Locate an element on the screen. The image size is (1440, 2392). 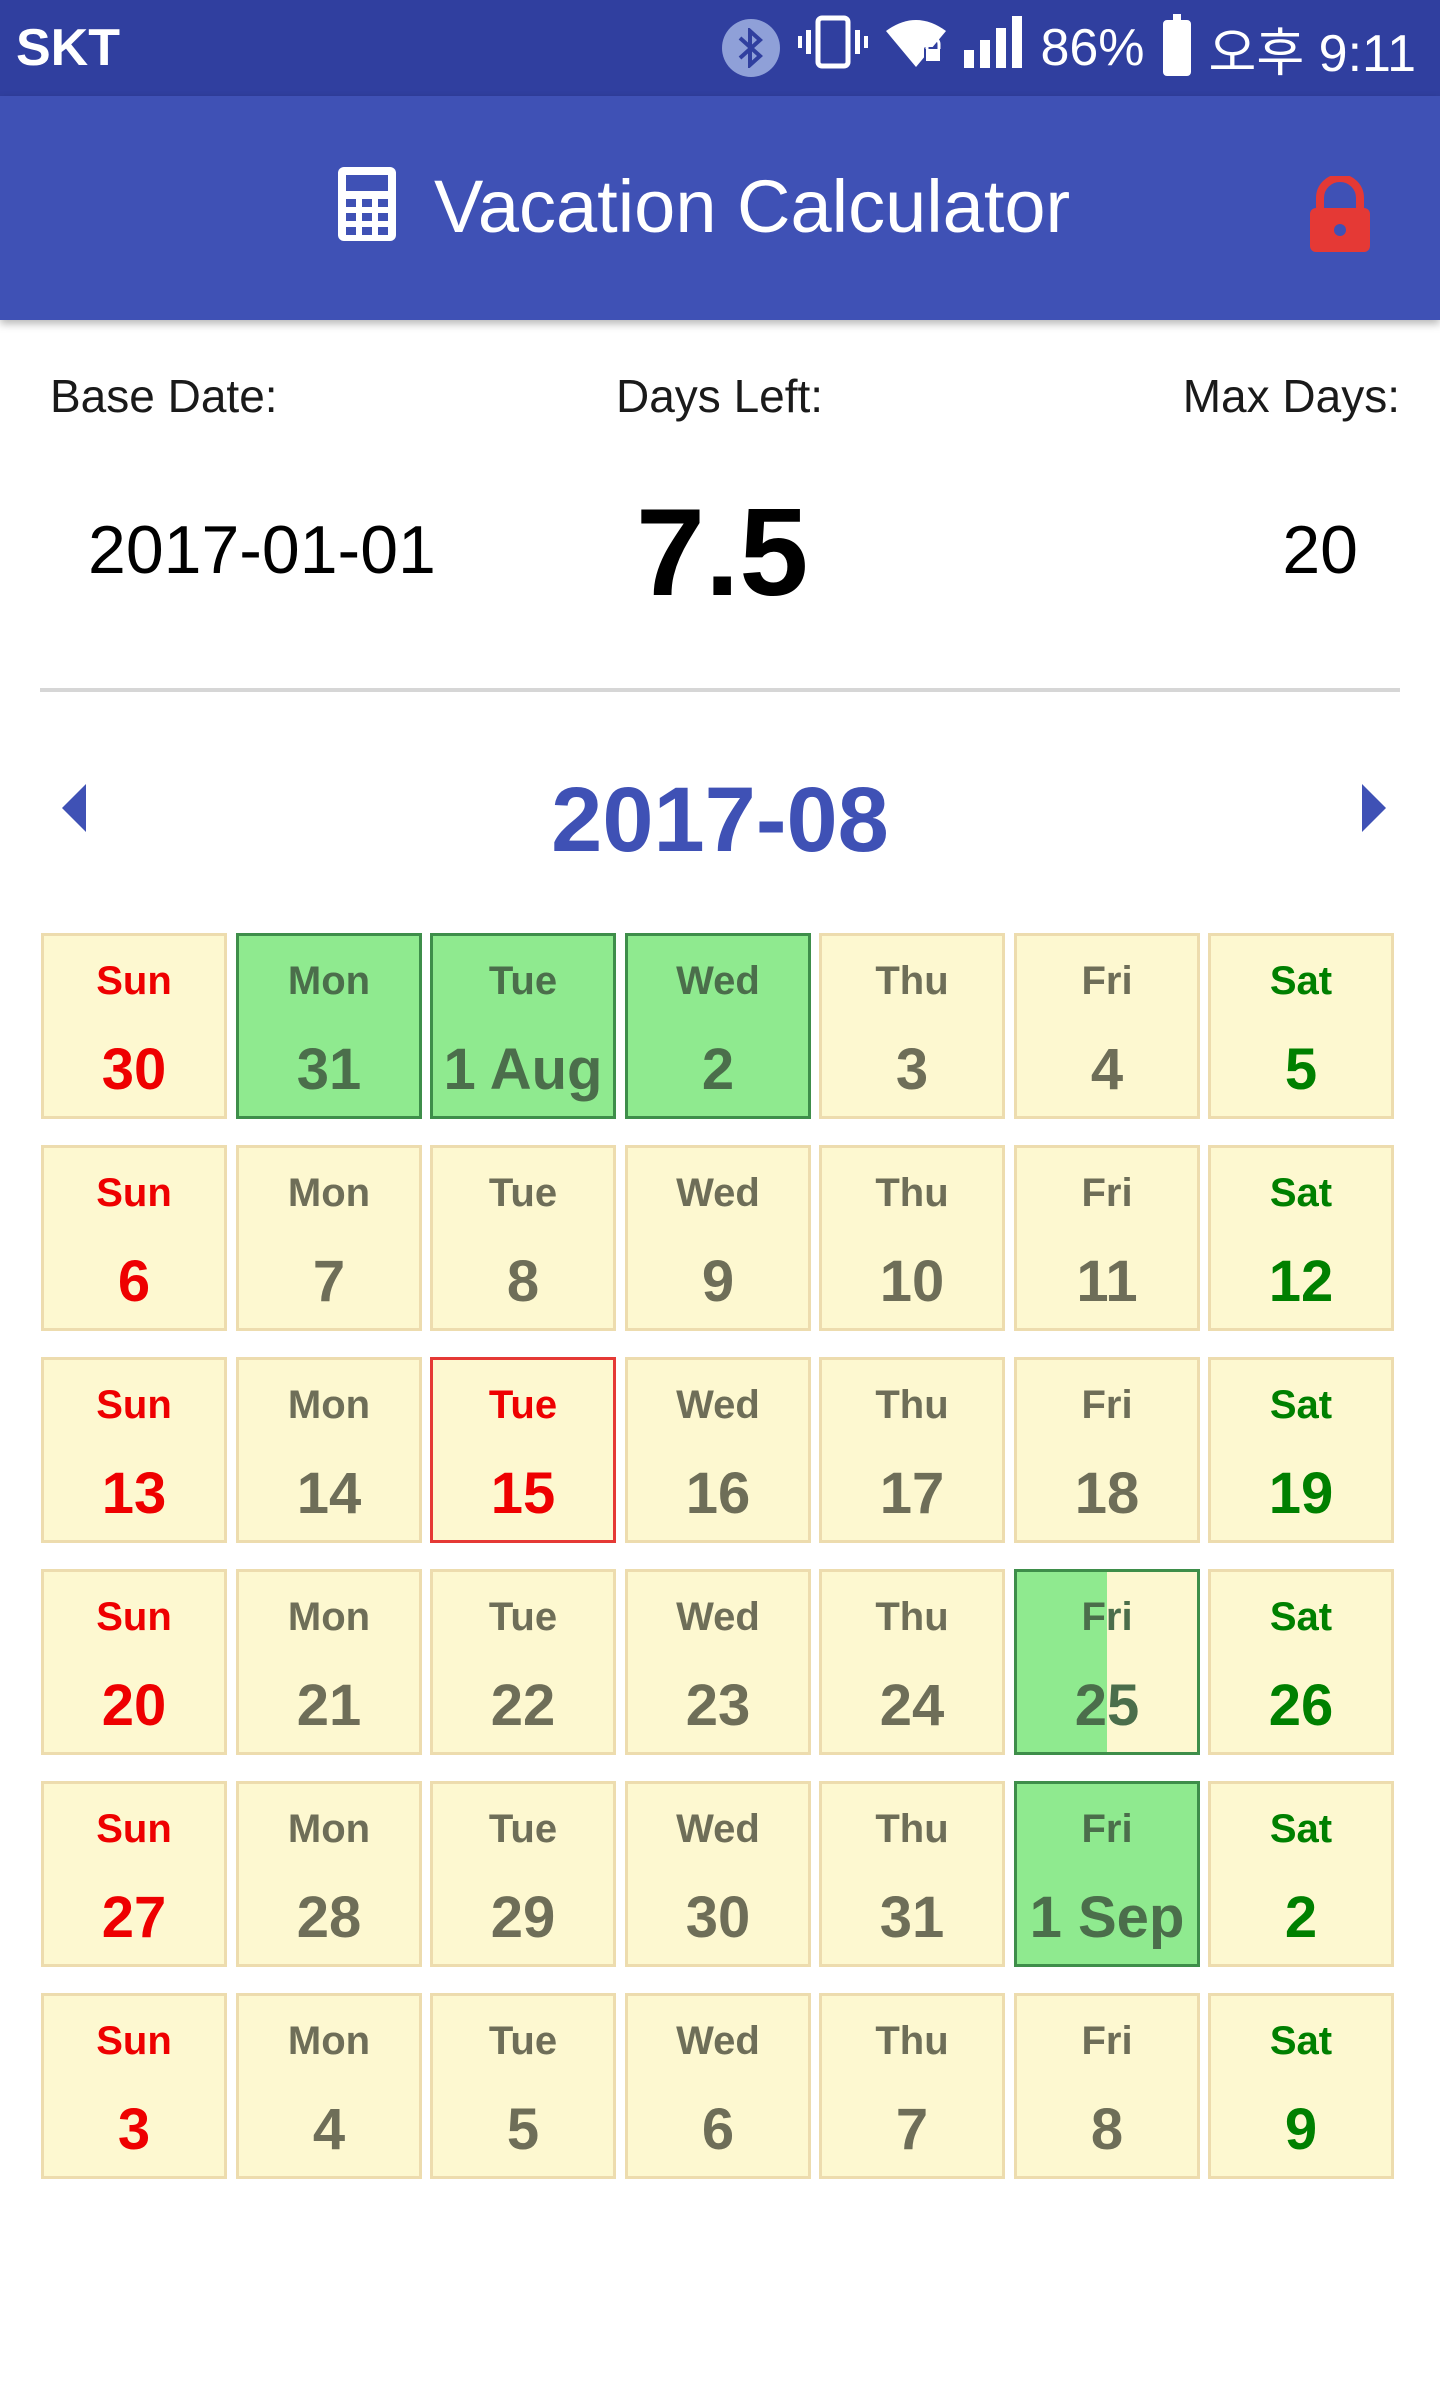
day-cell: Sat 26 is located at coordinates (1301, 1662).